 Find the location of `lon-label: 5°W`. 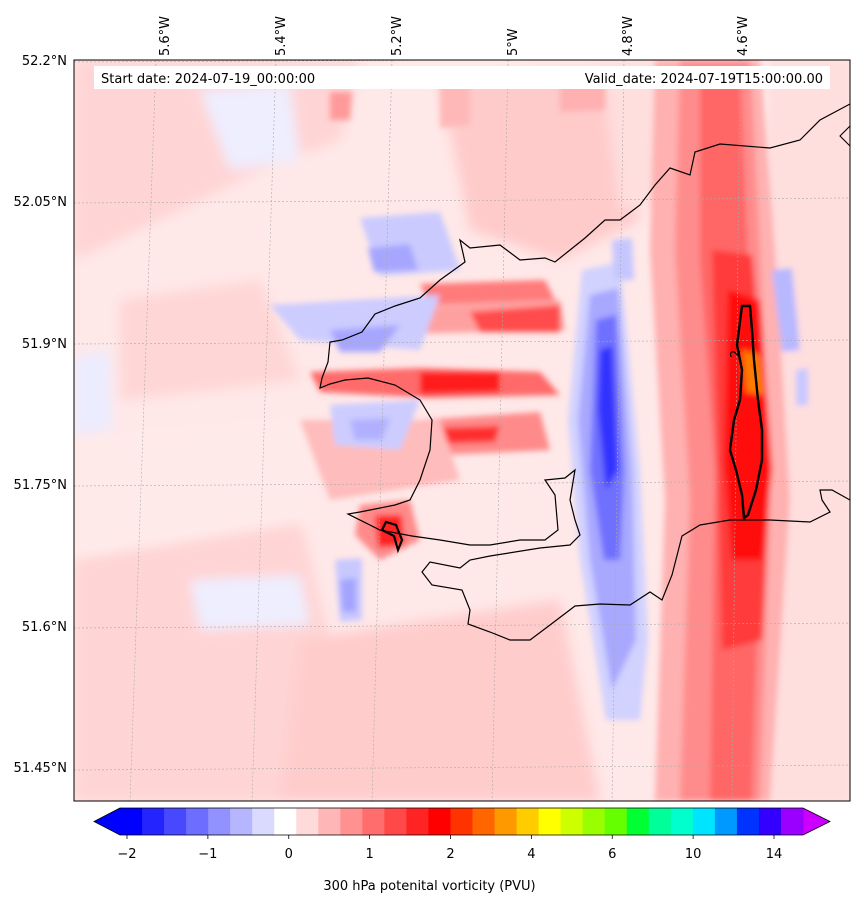

lon-label: 5°W is located at coordinates (513, 42).